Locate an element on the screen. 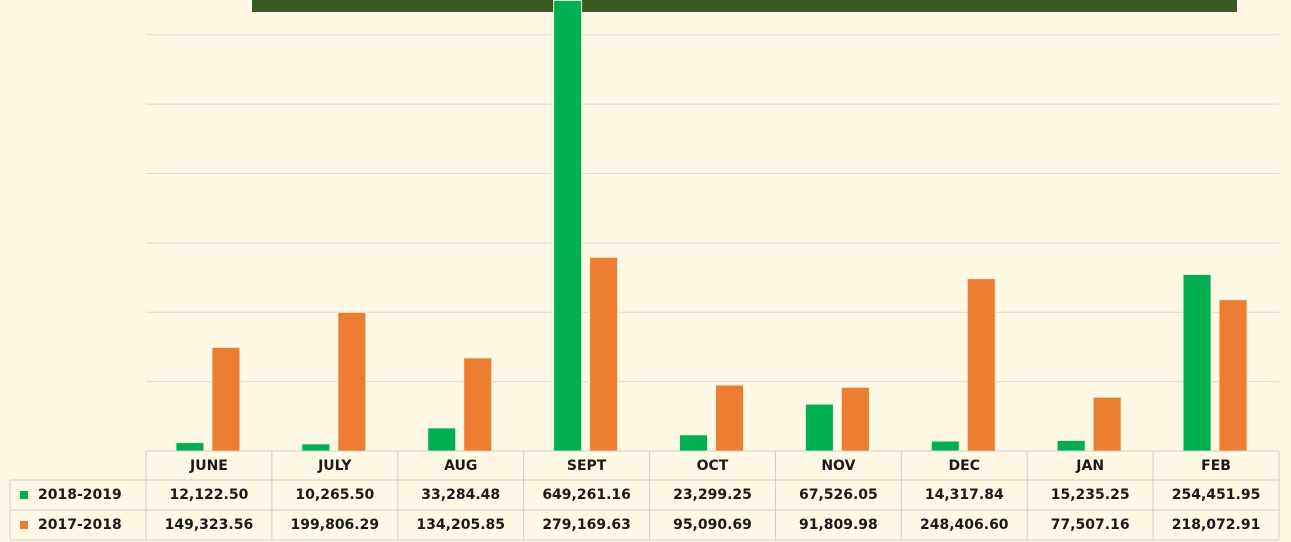 The image size is (1291, 542). table-value: 91,809.98 is located at coordinates (838, 525).